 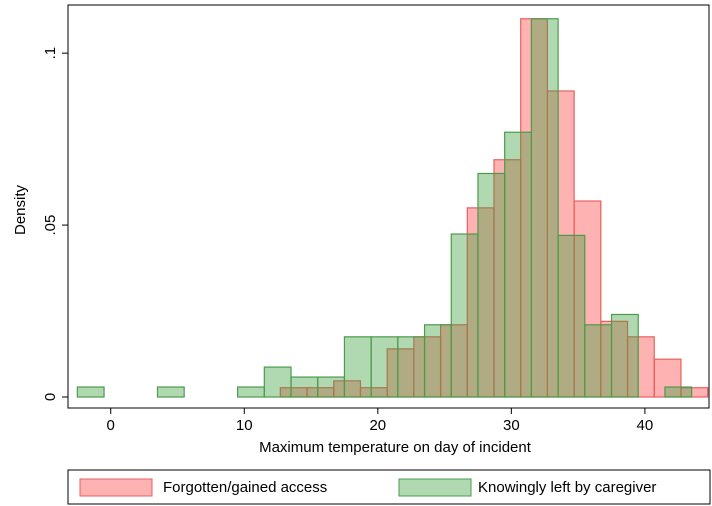 What do you see at coordinates (50, 397) in the screenshot?
I see `y-tick-label: 0` at bounding box center [50, 397].